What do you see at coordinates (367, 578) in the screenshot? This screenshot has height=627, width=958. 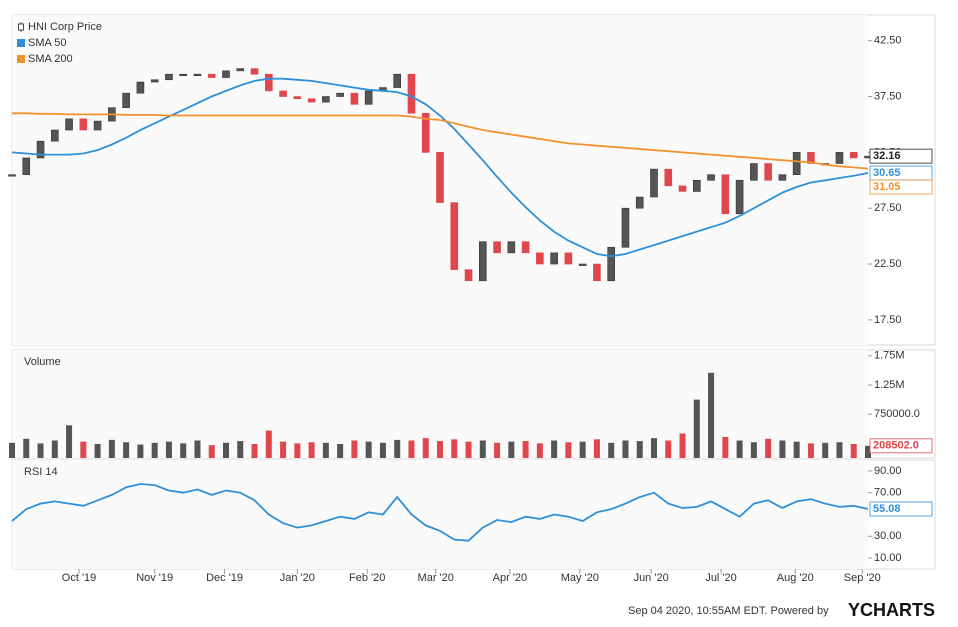 I see `x-tick-label: Feb '20` at bounding box center [367, 578].